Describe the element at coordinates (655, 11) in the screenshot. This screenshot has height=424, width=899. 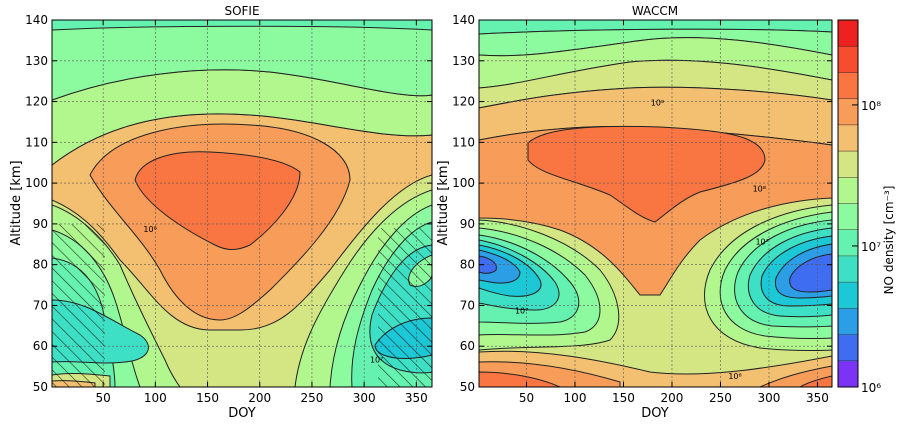
I see `waccm-title: WACCM` at that location.